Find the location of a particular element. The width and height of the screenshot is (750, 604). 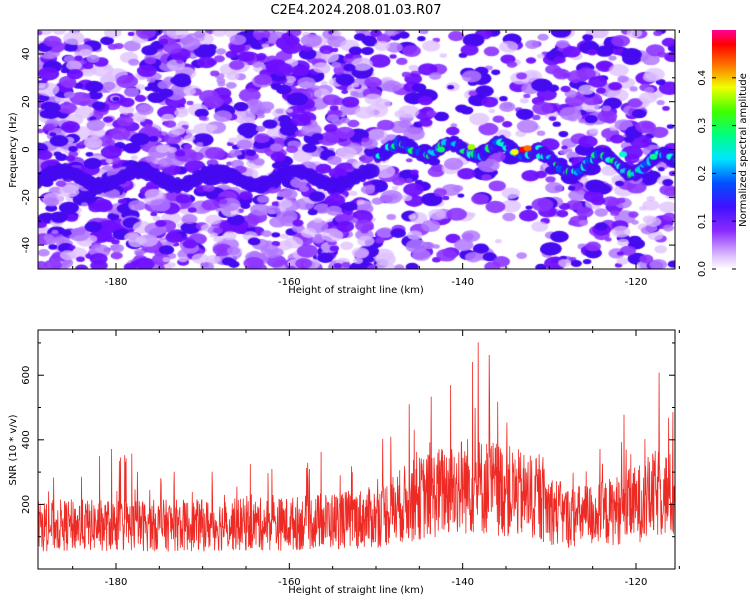

snr-y-axis-label: SNR (10 * v/v) is located at coordinates (13, 449).